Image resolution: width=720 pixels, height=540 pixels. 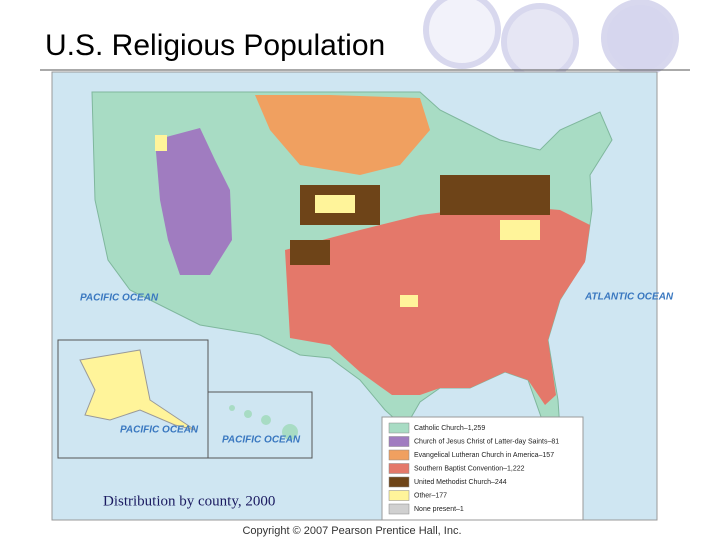 What do you see at coordinates (439, 509) in the screenshot?
I see `legend-label: None present–1` at bounding box center [439, 509].